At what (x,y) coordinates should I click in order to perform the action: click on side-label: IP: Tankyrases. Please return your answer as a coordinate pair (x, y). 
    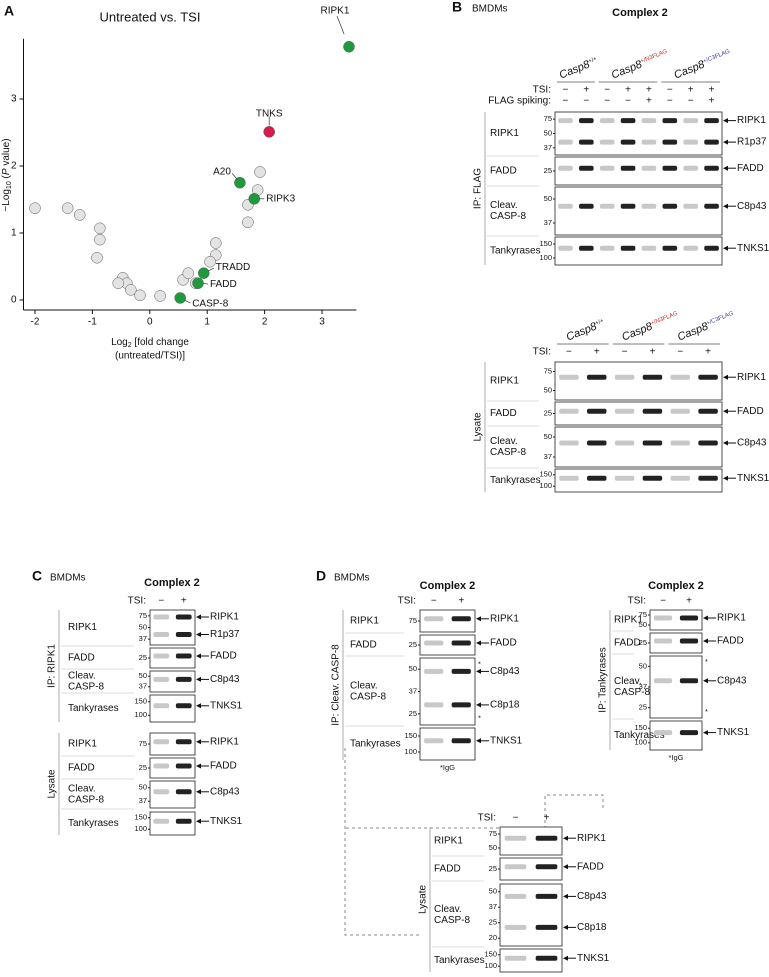
    Looking at the image, I should click on (603, 679).